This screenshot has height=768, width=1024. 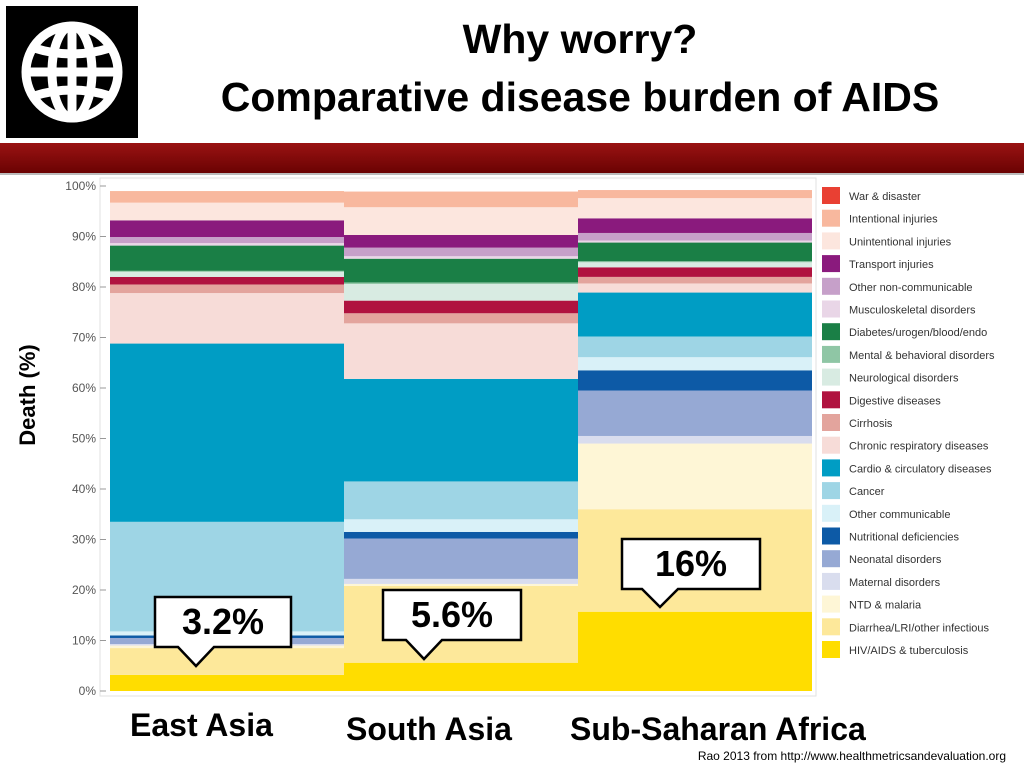 What do you see at coordinates (885, 606) in the screenshot?
I see `legend-label-ntd-malaria: NTD & malaria` at bounding box center [885, 606].